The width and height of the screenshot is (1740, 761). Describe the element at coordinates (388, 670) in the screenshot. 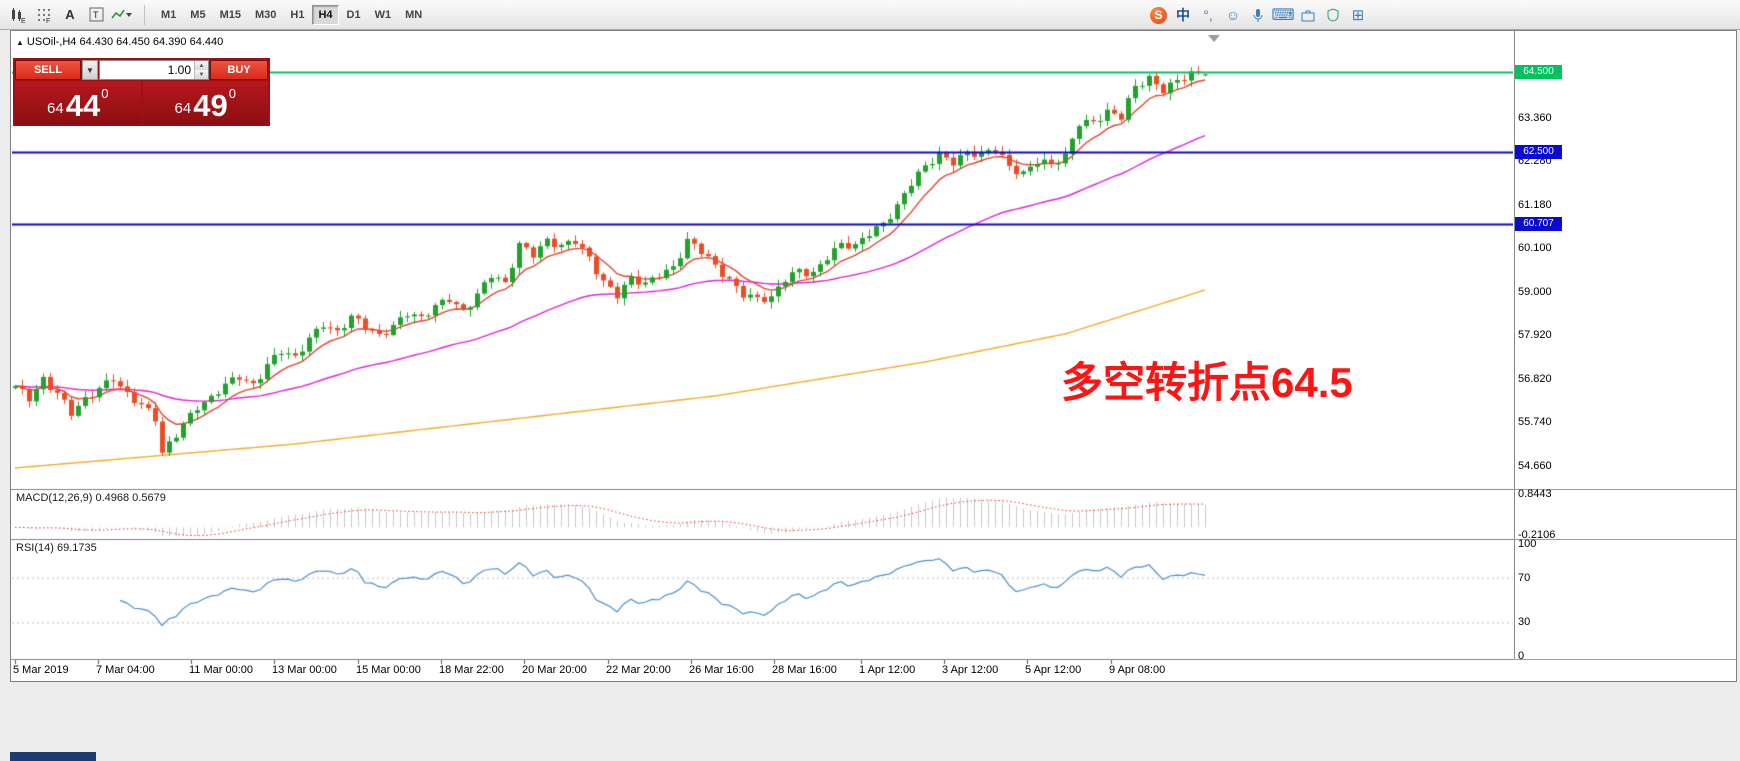

I see `time-tick-label: 15 Mar 00:00` at that location.